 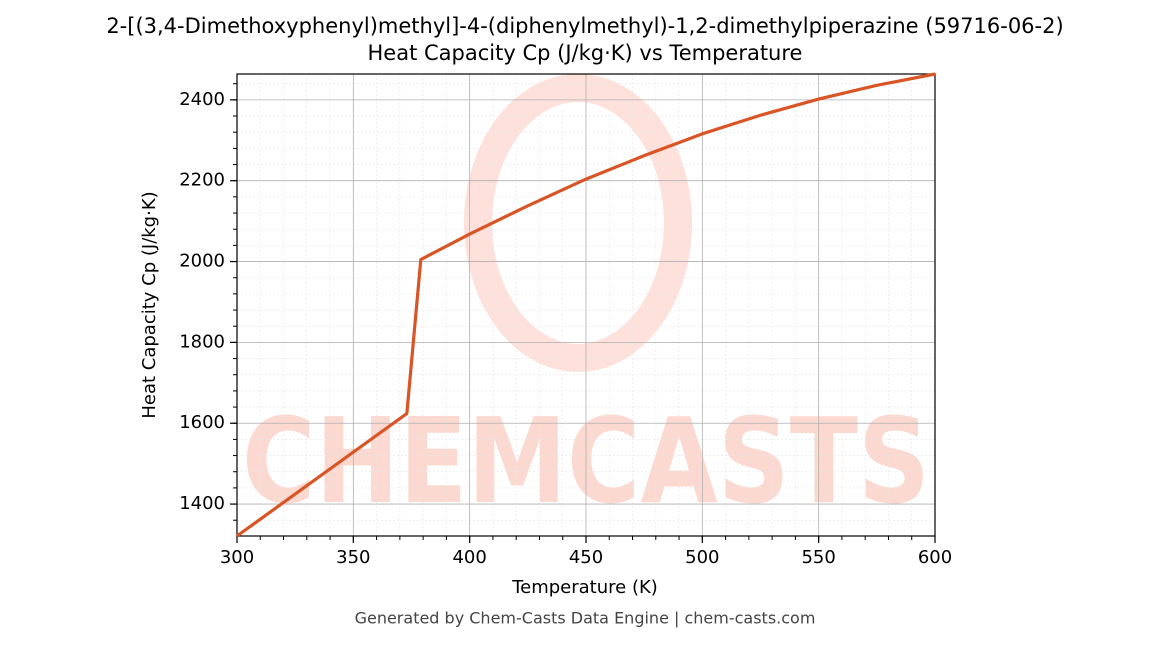 What do you see at coordinates (149, 304) in the screenshot?
I see `y-axis-label: Heat Capacity Cp (J/kg·K)` at bounding box center [149, 304].